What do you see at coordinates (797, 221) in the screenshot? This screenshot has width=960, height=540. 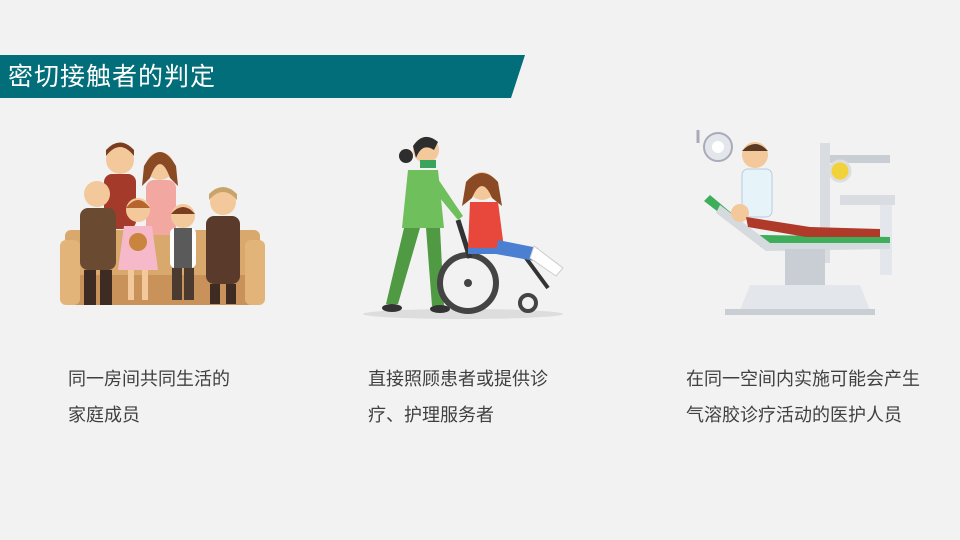 I see `dental-procedure-illustration-icon` at bounding box center [797, 221].